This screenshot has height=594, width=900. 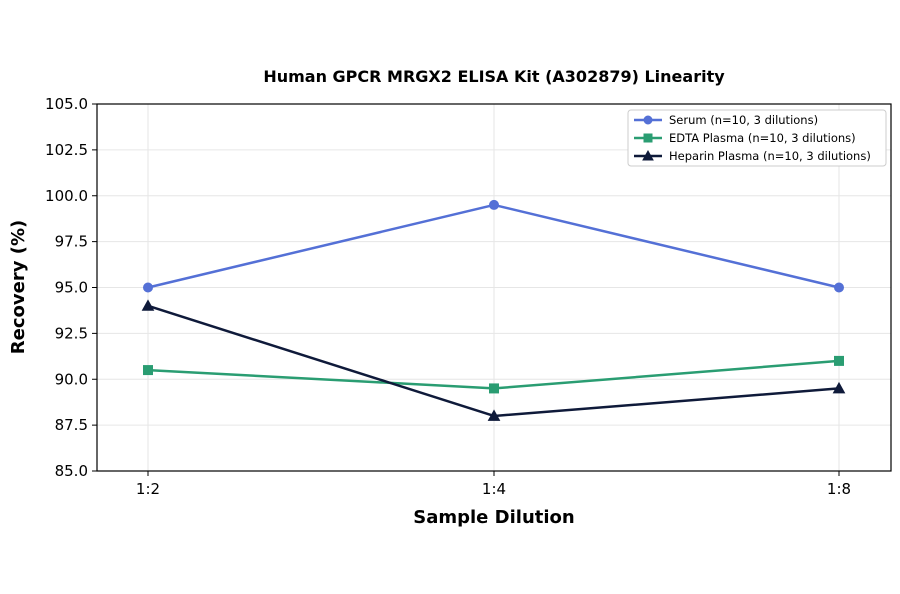 I want to click on legend-entry: Heparin Plasma (n=10, 3 dilutions), so click(x=752, y=156).